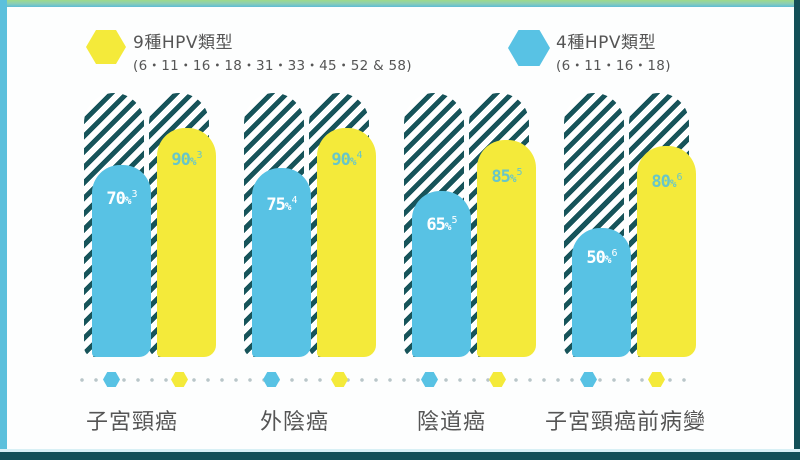 The width and height of the screenshot is (800, 460). I want to click on category-label-cervical-cancer: 子宮頸癌, so click(132, 422).